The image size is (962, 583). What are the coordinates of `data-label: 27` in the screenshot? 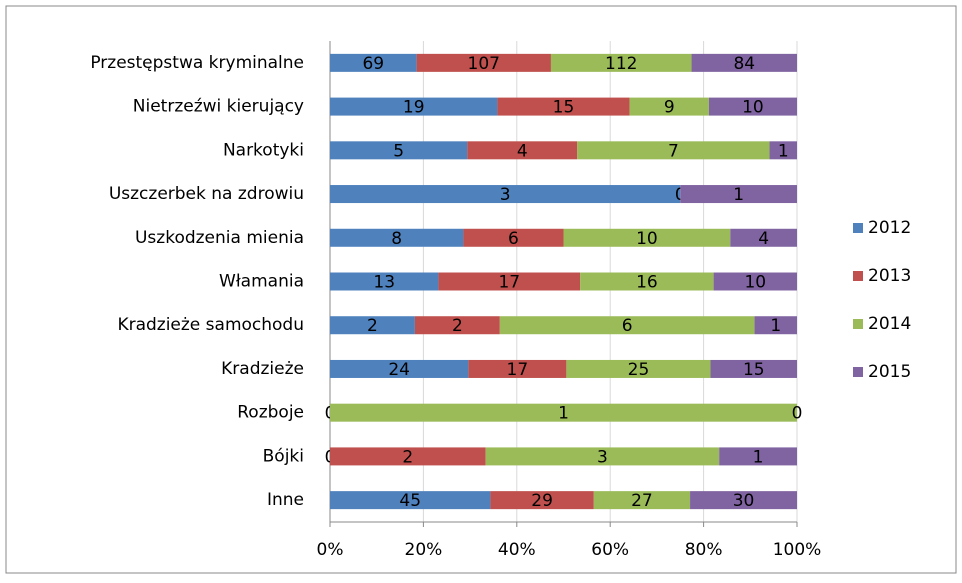 It's located at (642, 501).